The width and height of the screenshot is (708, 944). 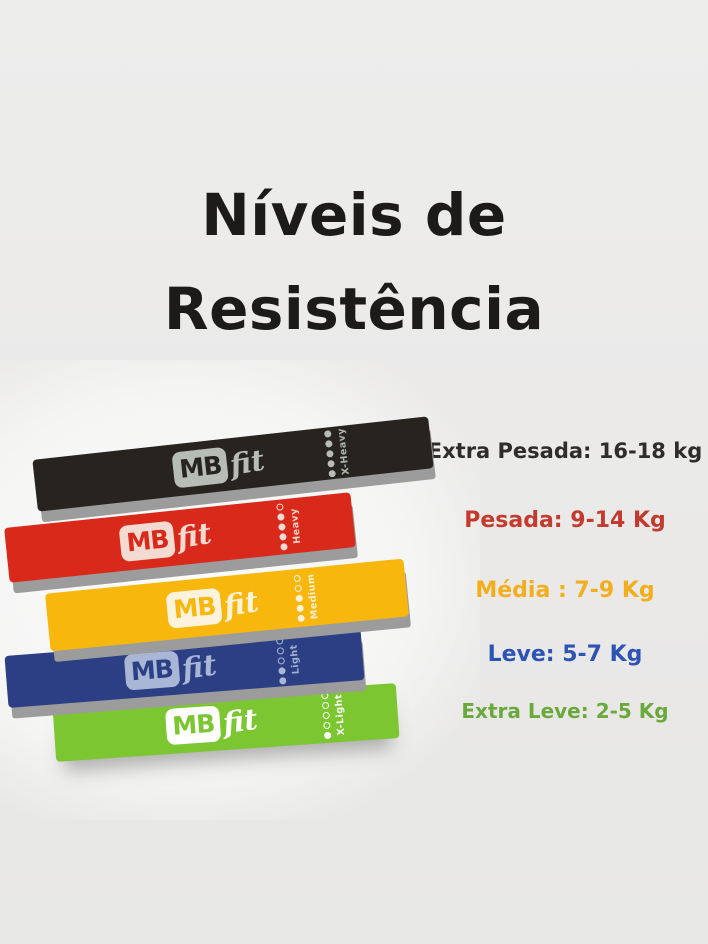 I want to click on level-media: Média : 7-9 Kg, so click(x=565, y=590).